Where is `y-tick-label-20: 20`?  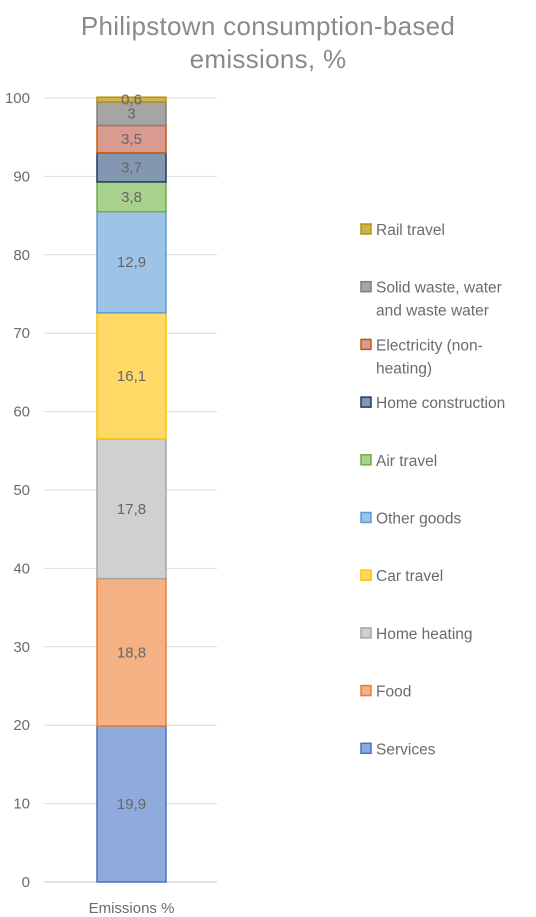 y-tick-label-20: 20 is located at coordinates (21, 725).